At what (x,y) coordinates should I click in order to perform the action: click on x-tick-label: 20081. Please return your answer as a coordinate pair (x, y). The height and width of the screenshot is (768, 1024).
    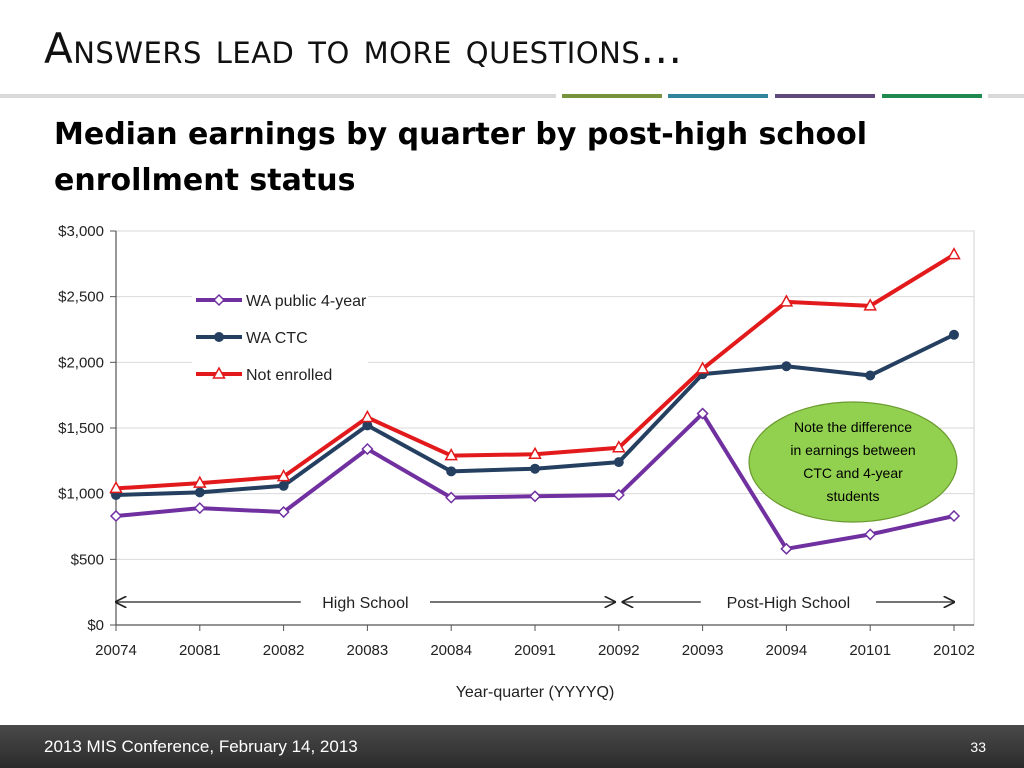
    Looking at the image, I should click on (200, 650).